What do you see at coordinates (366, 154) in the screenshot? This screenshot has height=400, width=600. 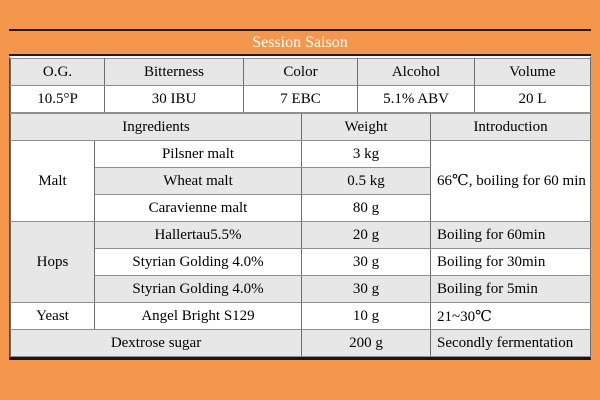 I see `ingredient-weight: 3 kg` at bounding box center [366, 154].